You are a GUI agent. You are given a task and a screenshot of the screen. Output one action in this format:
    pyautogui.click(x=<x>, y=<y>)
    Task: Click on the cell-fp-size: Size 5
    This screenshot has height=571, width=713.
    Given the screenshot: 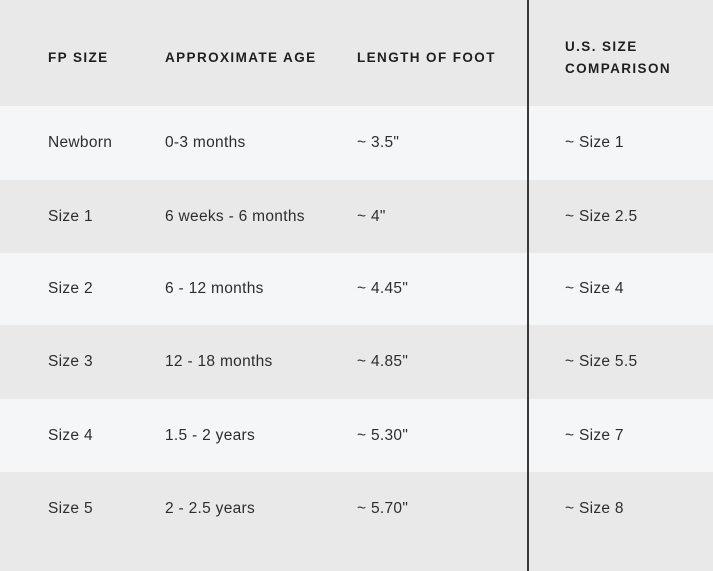 What is the action you would take?
    pyautogui.click(x=70, y=508)
    